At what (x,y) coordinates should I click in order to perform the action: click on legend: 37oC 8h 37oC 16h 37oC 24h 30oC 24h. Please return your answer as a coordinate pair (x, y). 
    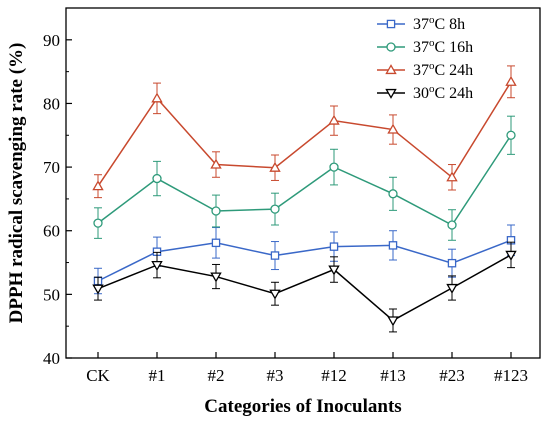
    Looking at the image, I should click on (425, 58).